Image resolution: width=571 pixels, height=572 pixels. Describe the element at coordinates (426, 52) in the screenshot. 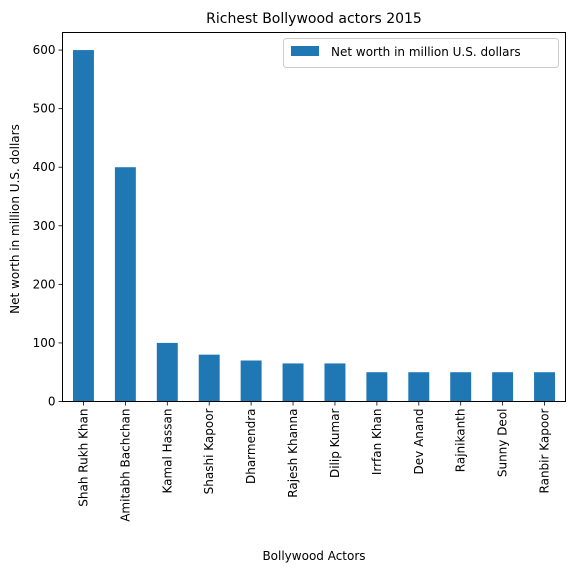

I see `legend-label: Net worth in million U.S. dollars` at that location.